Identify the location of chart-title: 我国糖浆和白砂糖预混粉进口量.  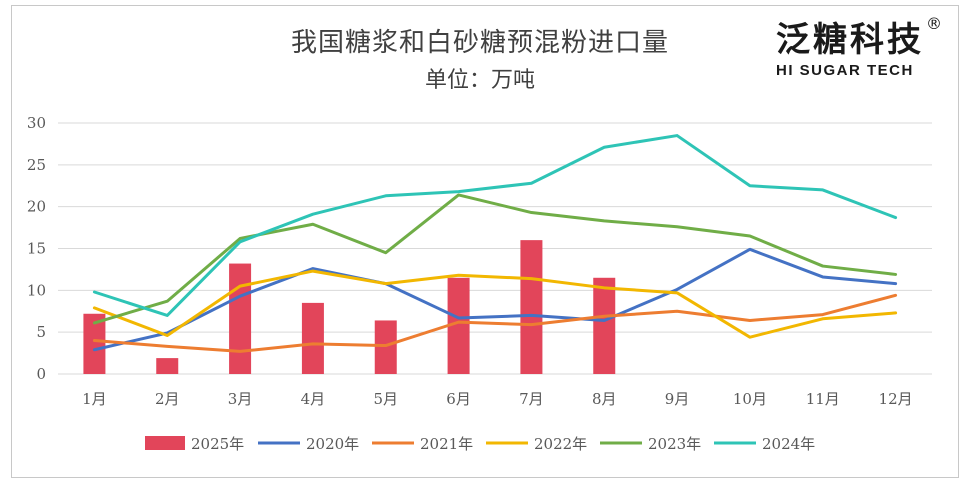
(479, 43).